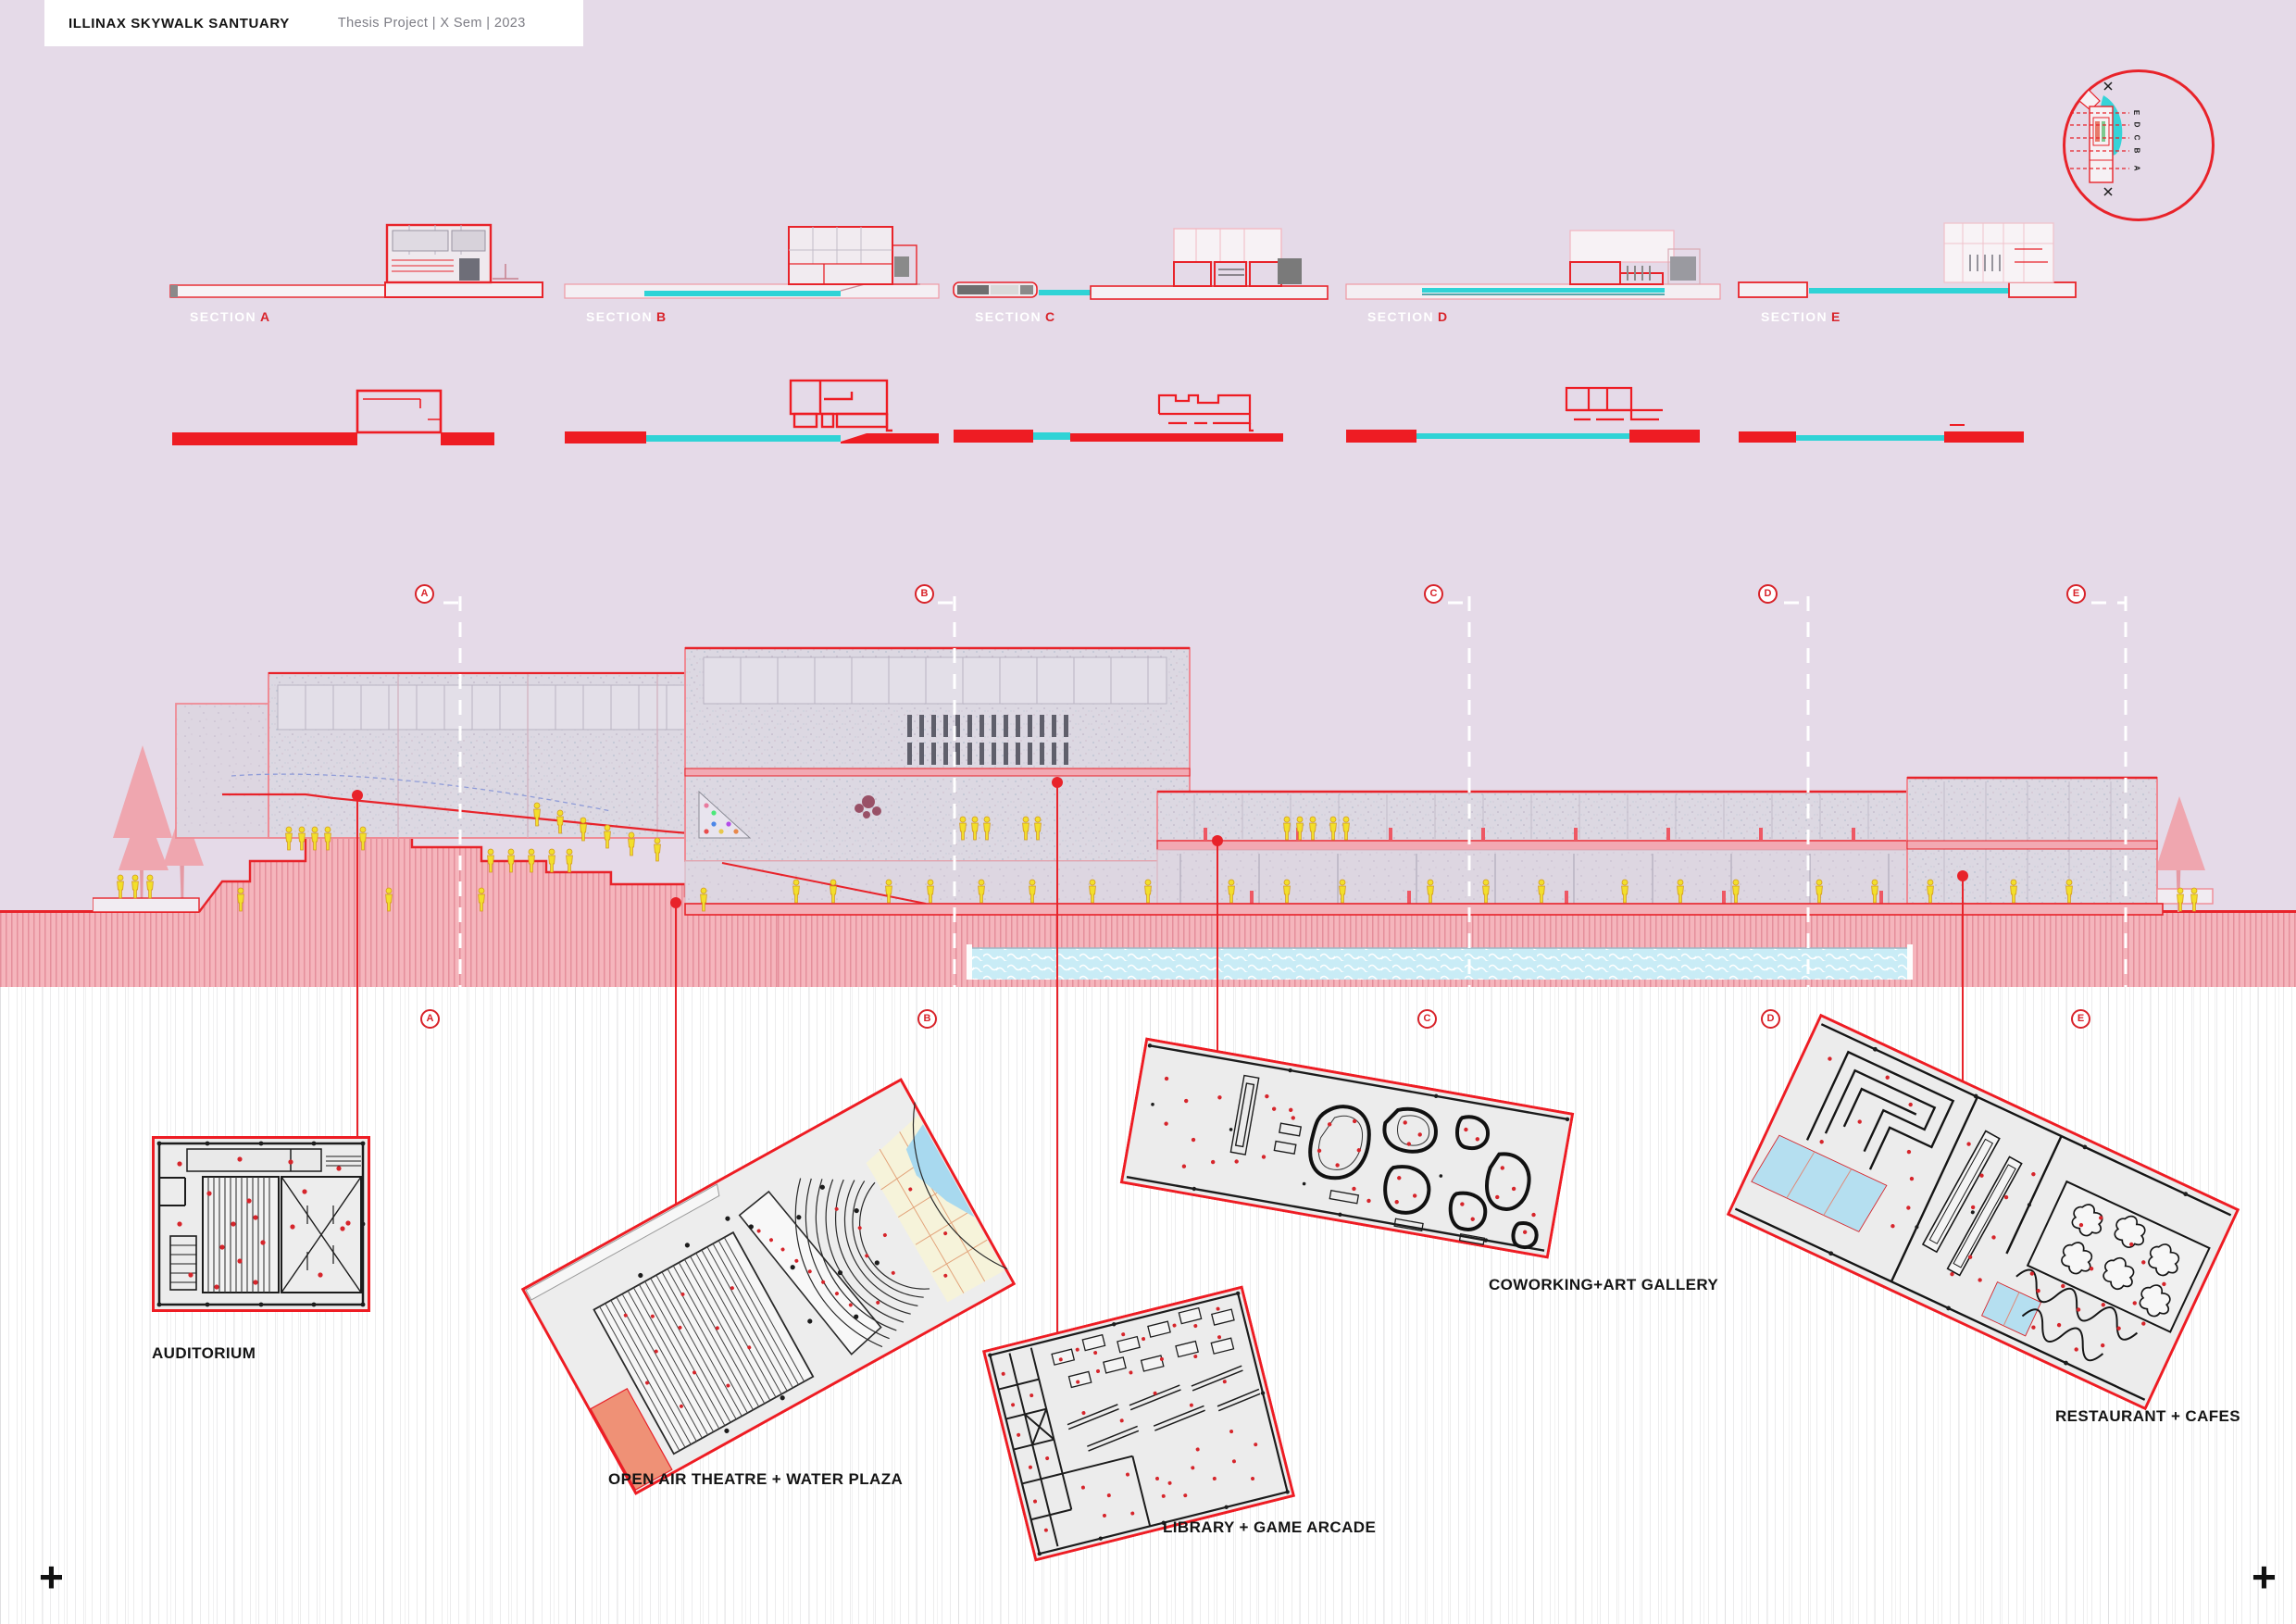 This screenshot has height=1624, width=2296. What do you see at coordinates (1963, 984) in the screenshot?
I see `callout-line-restaurant` at bounding box center [1963, 984].